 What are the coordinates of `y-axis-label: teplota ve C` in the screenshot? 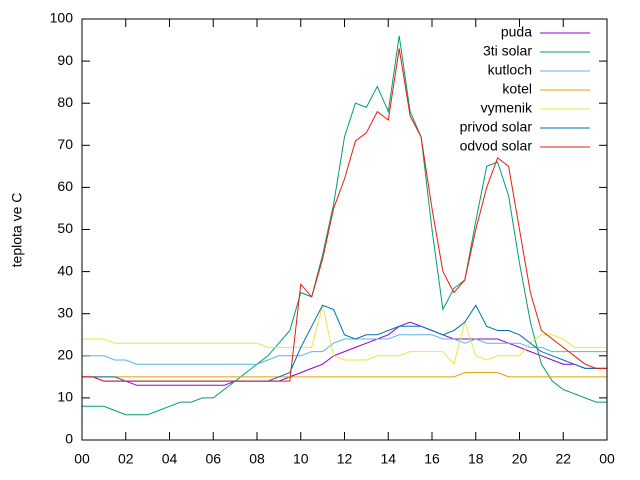 It's located at (17, 230).